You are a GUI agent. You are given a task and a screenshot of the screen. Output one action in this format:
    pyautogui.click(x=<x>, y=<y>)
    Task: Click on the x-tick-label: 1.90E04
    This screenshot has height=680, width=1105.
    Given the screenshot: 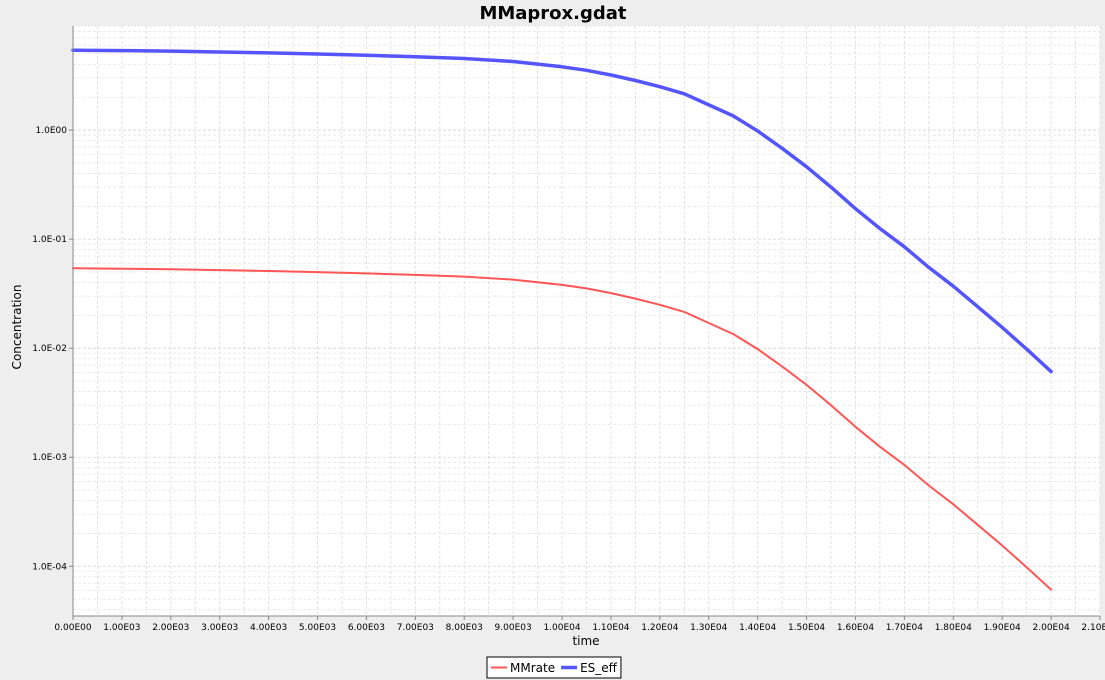 What is the action you would take?
    pyautogui.click(x=1002, y=628)
    